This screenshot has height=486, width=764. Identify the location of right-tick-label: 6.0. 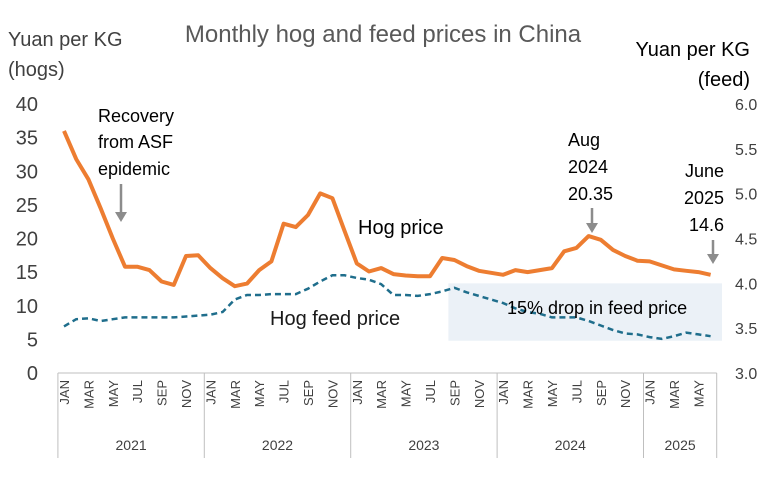
(746, 105).